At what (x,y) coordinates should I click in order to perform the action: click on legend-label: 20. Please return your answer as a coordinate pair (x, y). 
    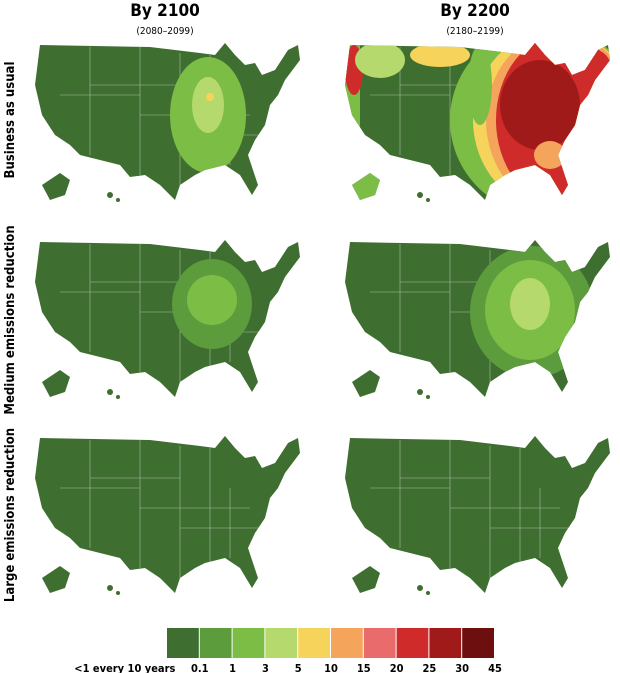
    Looking at the image, I should click on (397, 667).